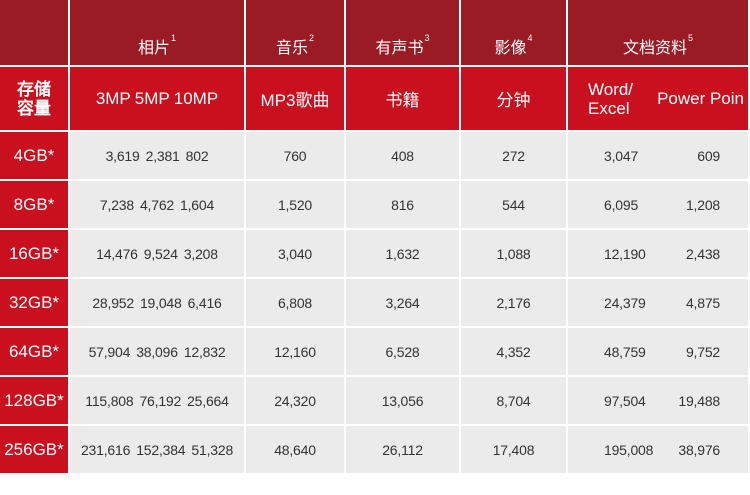  Describe the element at coordinates (530, 38) in the screenshot. I see `footnote-marker: 4` at that location.